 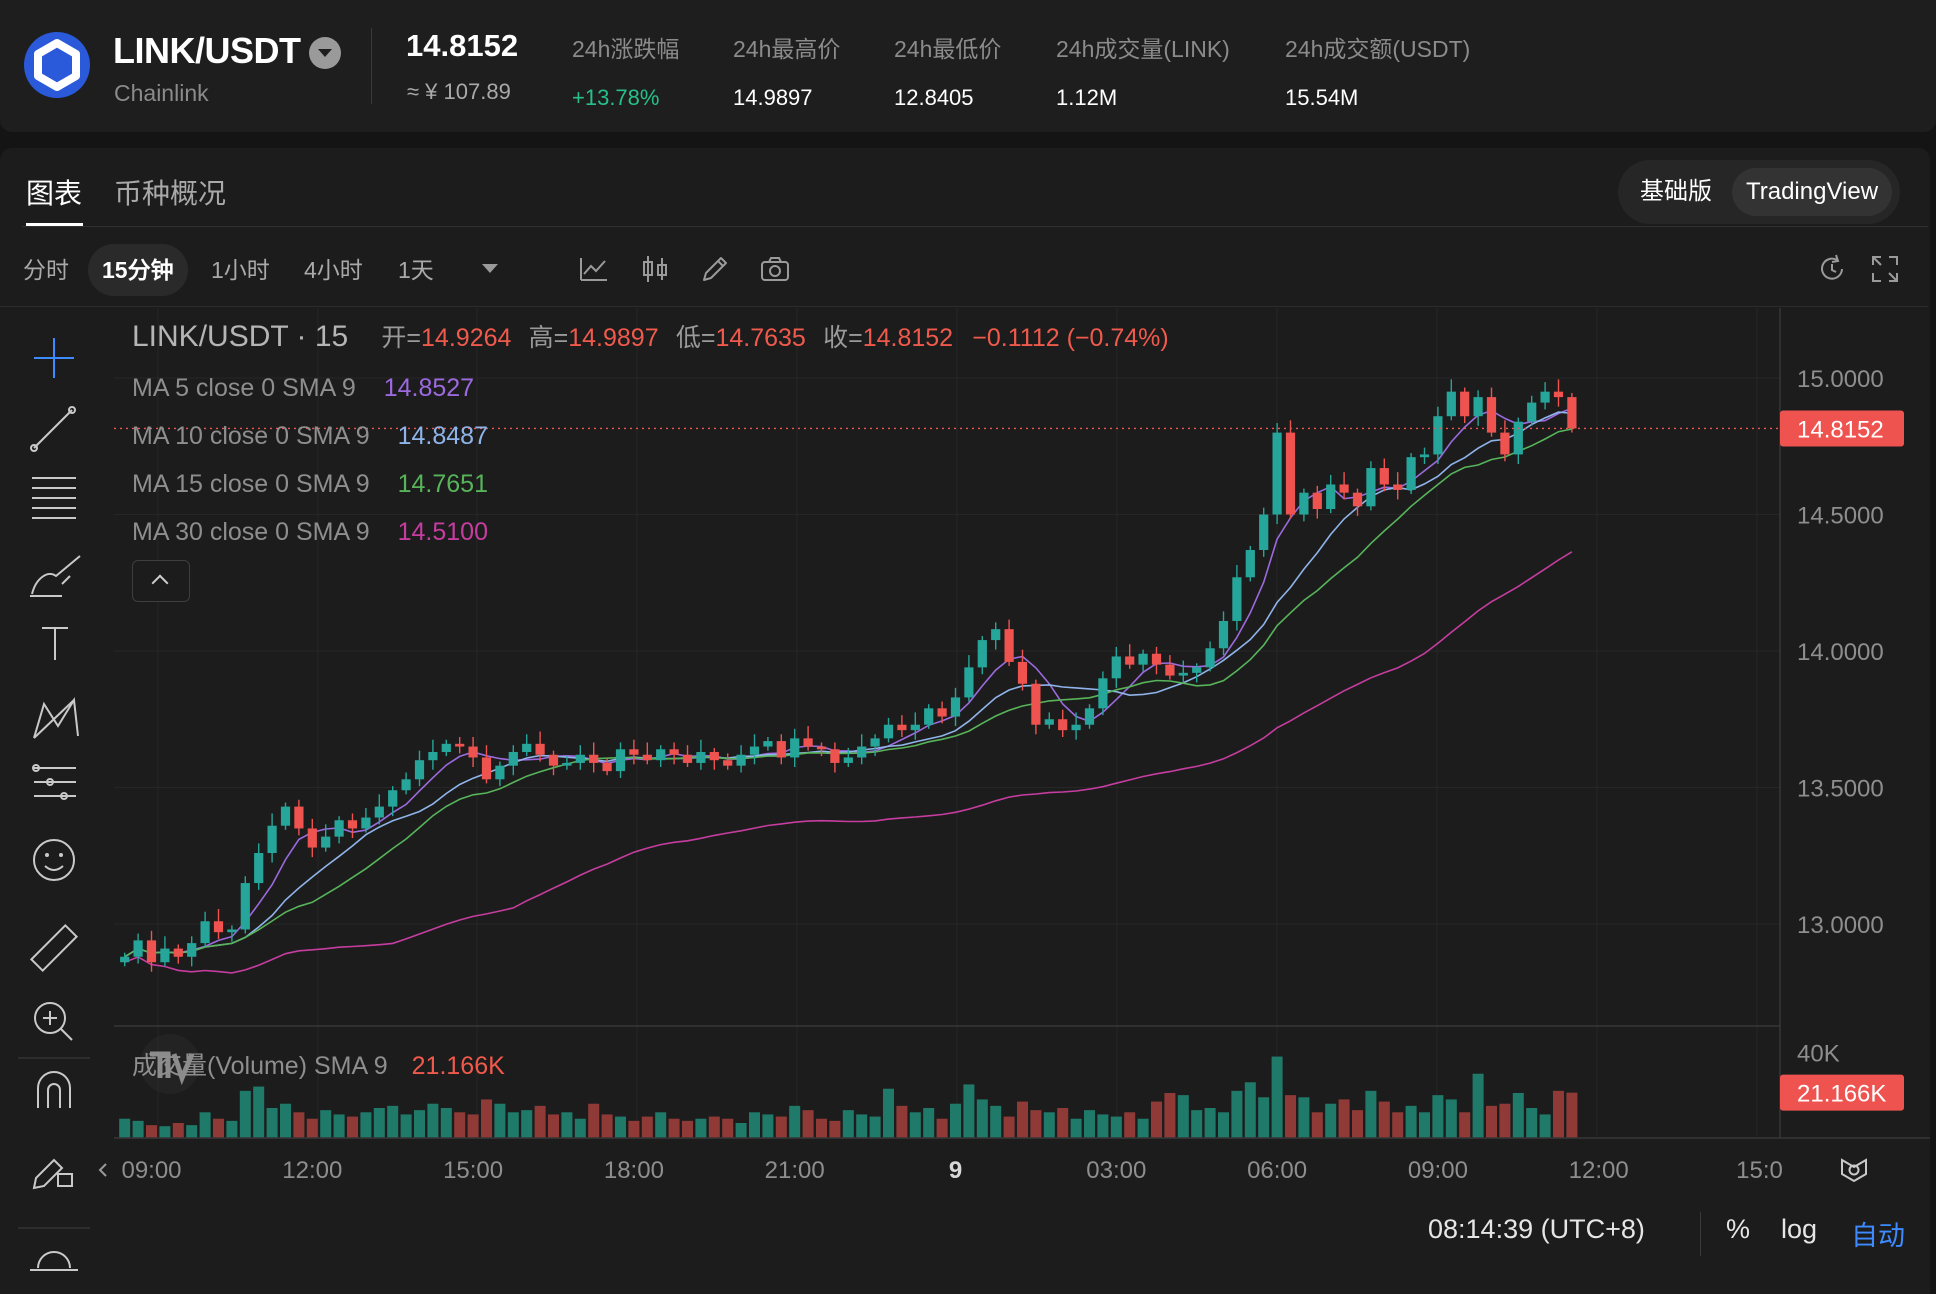 I want to click on mode-basic-button: 基础版, so click(x=1676, y=191).